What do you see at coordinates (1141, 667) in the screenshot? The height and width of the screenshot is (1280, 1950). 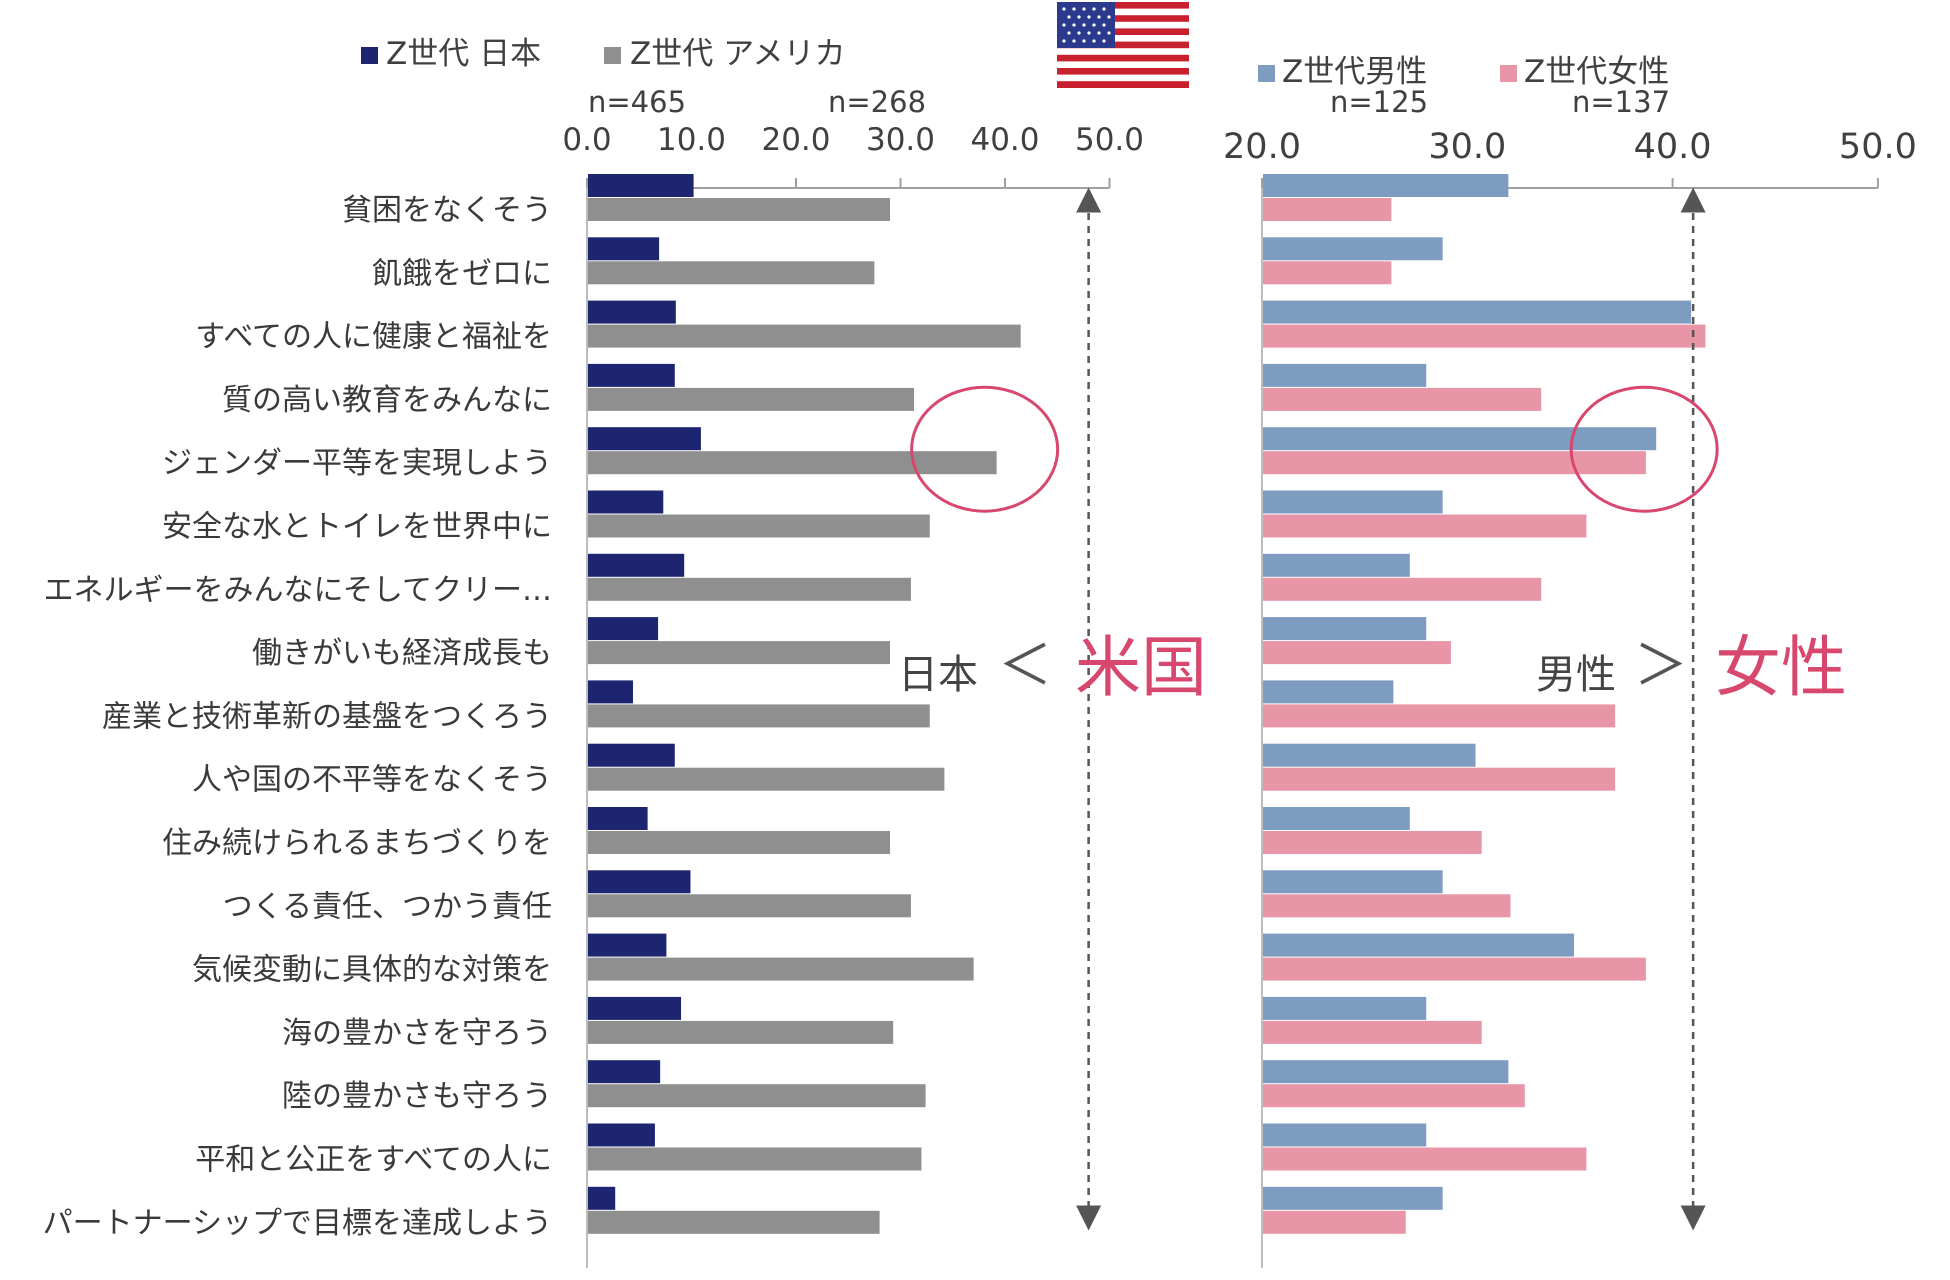 I see `comparison-left-highlight: 米国` at bounding box center [1141, 667].